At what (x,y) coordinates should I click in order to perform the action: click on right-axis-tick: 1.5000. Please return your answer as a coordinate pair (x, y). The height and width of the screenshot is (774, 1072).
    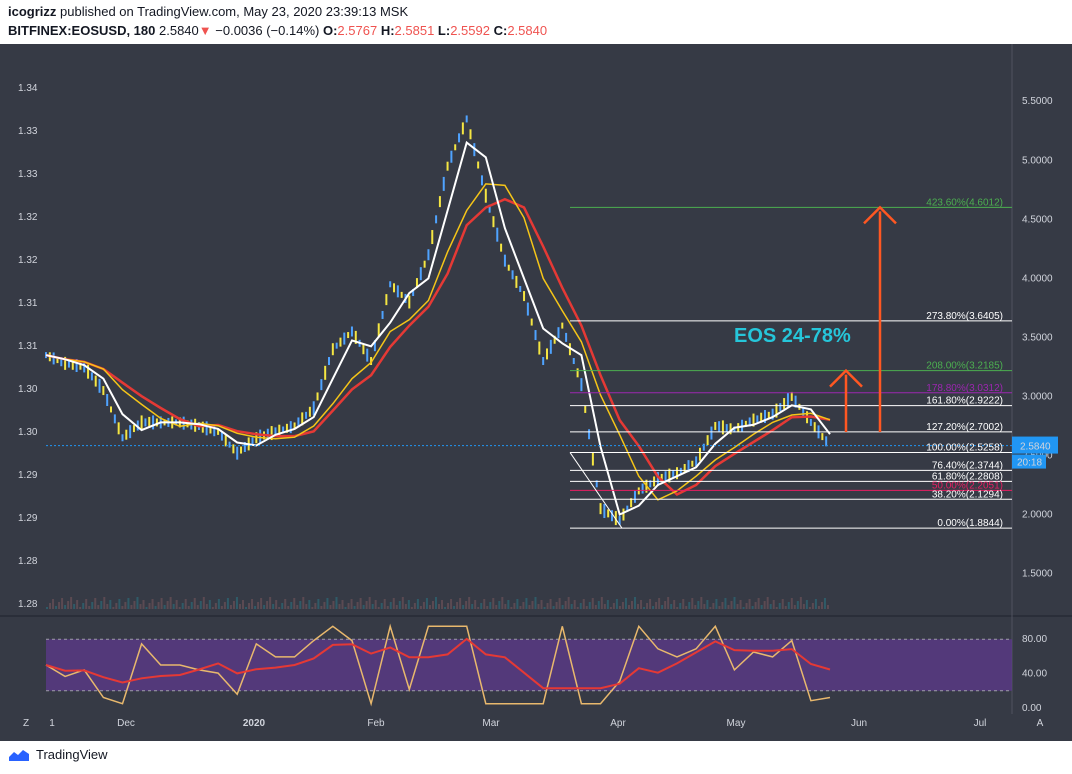
    Looking at the image, I should click on (1037, 574).